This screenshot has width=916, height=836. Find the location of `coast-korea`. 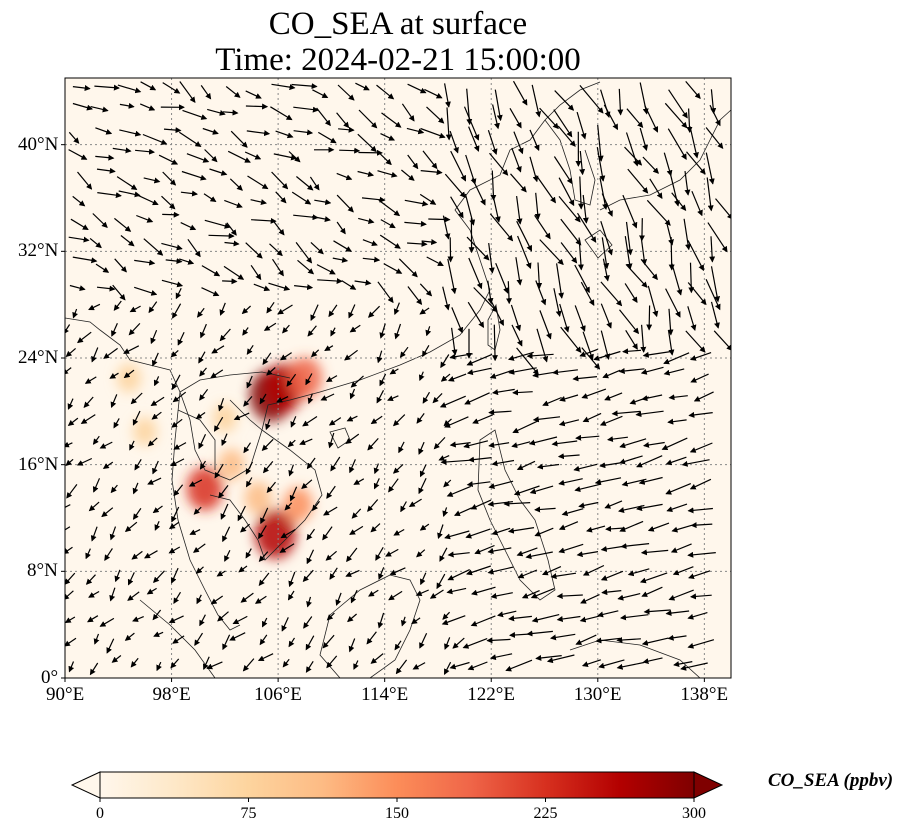

coast-korea is located at coordinates (570, 162).